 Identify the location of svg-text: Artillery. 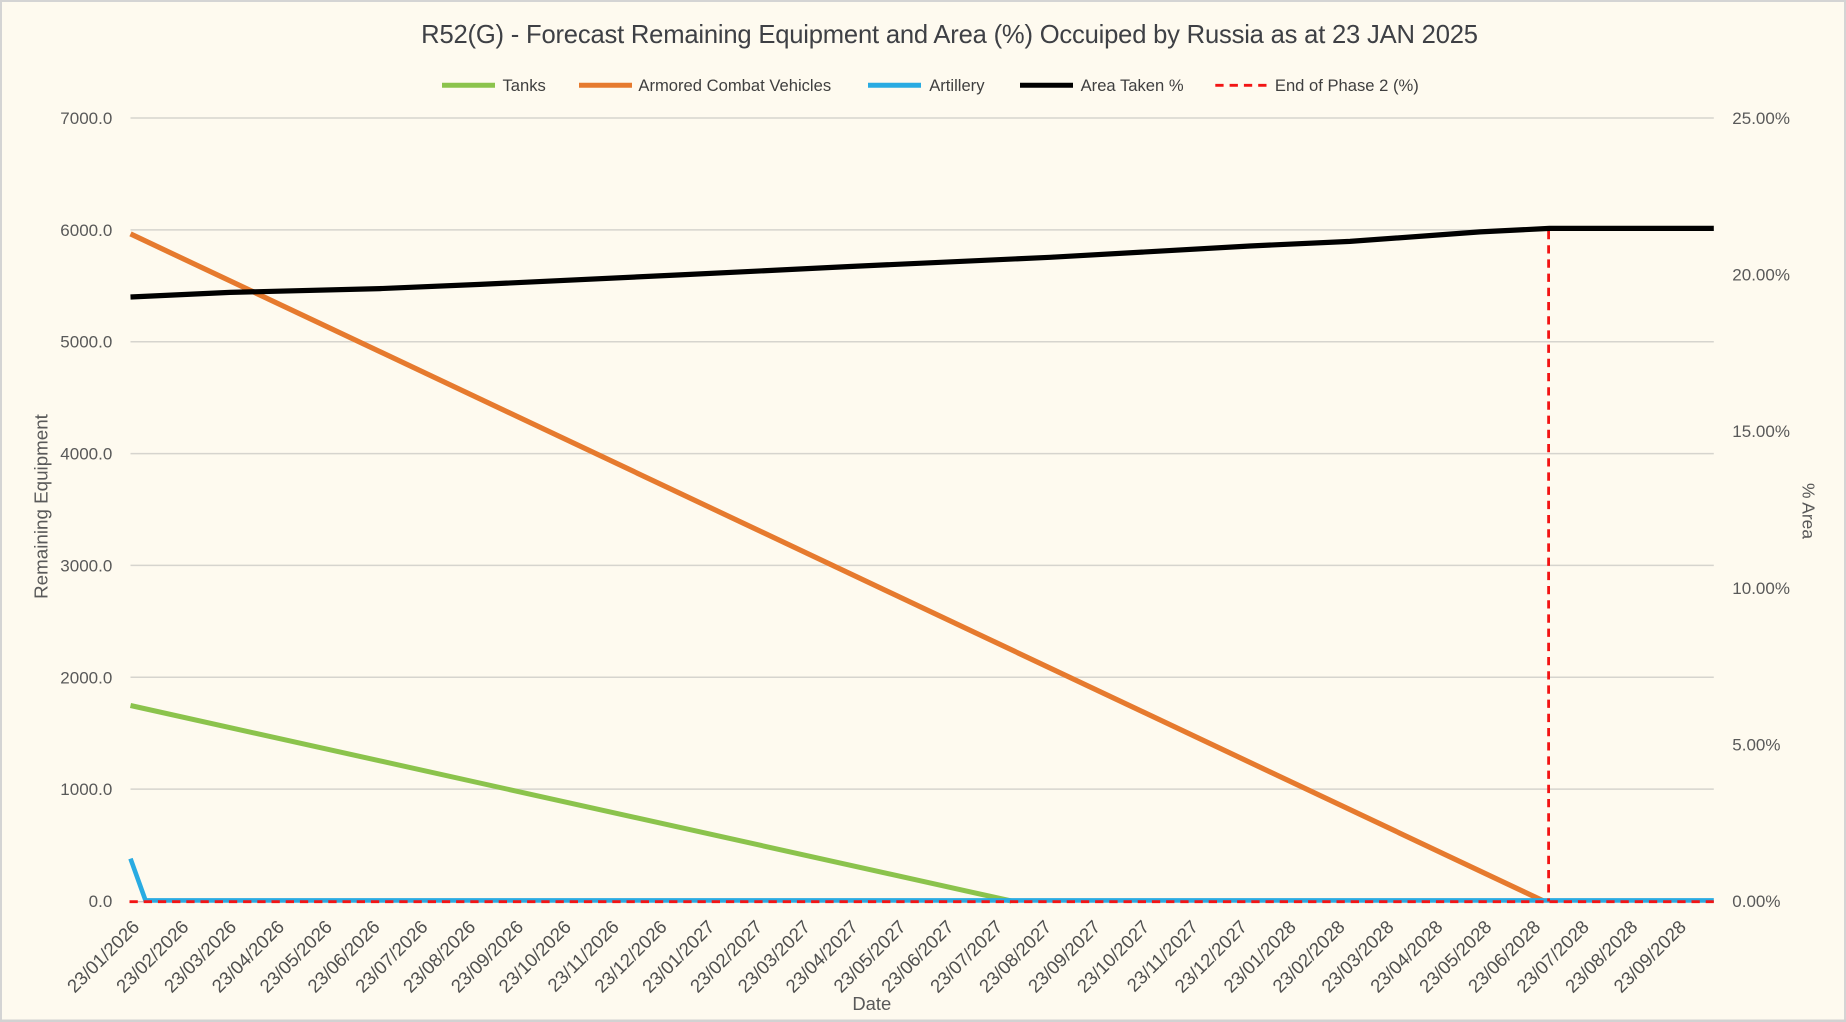
(957, 85).